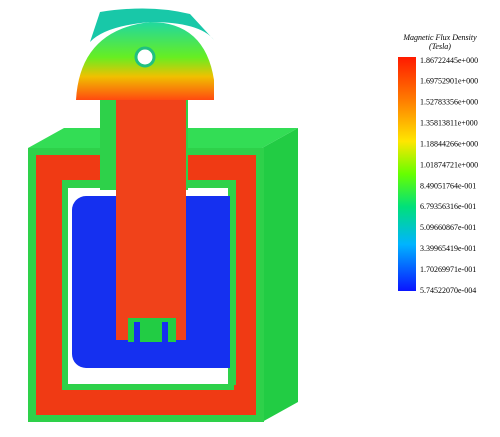 The width and height of the screenshot is (500, 437). What do you see at coordinates (440, 46) in the screenshot?
I see `legend-unit: (Tesla)` at bounding box center [440, 46].